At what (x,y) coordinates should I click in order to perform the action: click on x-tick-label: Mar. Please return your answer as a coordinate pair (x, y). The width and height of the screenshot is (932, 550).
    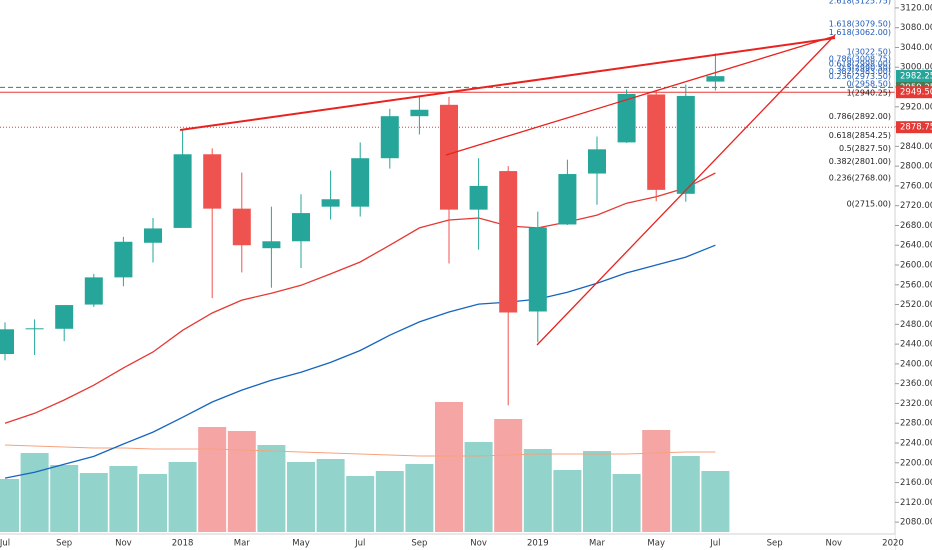
    Looking at the image, I should click on (242, 544).